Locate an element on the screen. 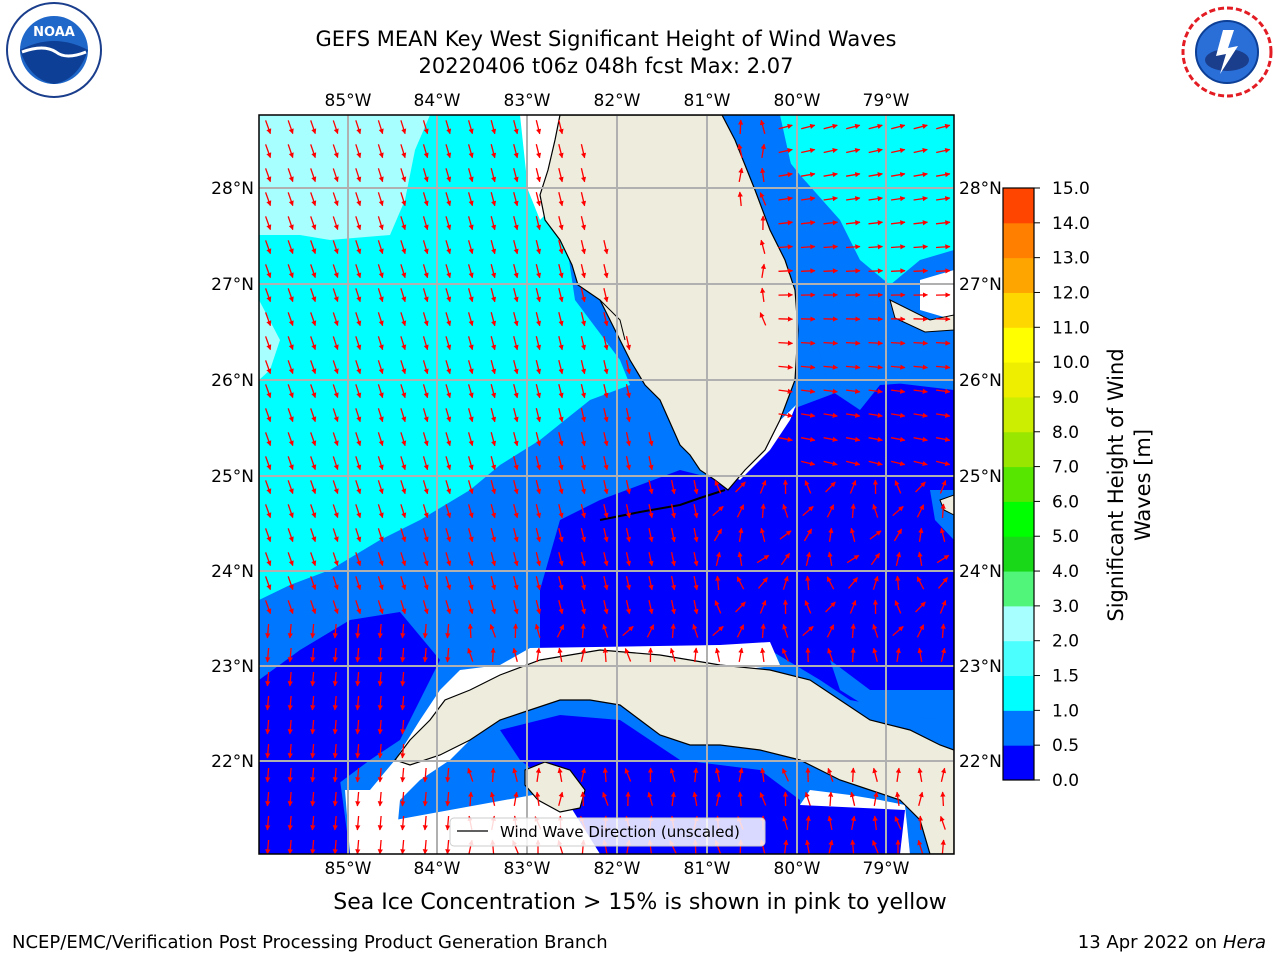 The width and height of the screenshot is (1280, 960). lon-labels-top: 85°W 84°W 83°W 82°W 81°W 80°W 79°W is located at coordinates (617, 101).